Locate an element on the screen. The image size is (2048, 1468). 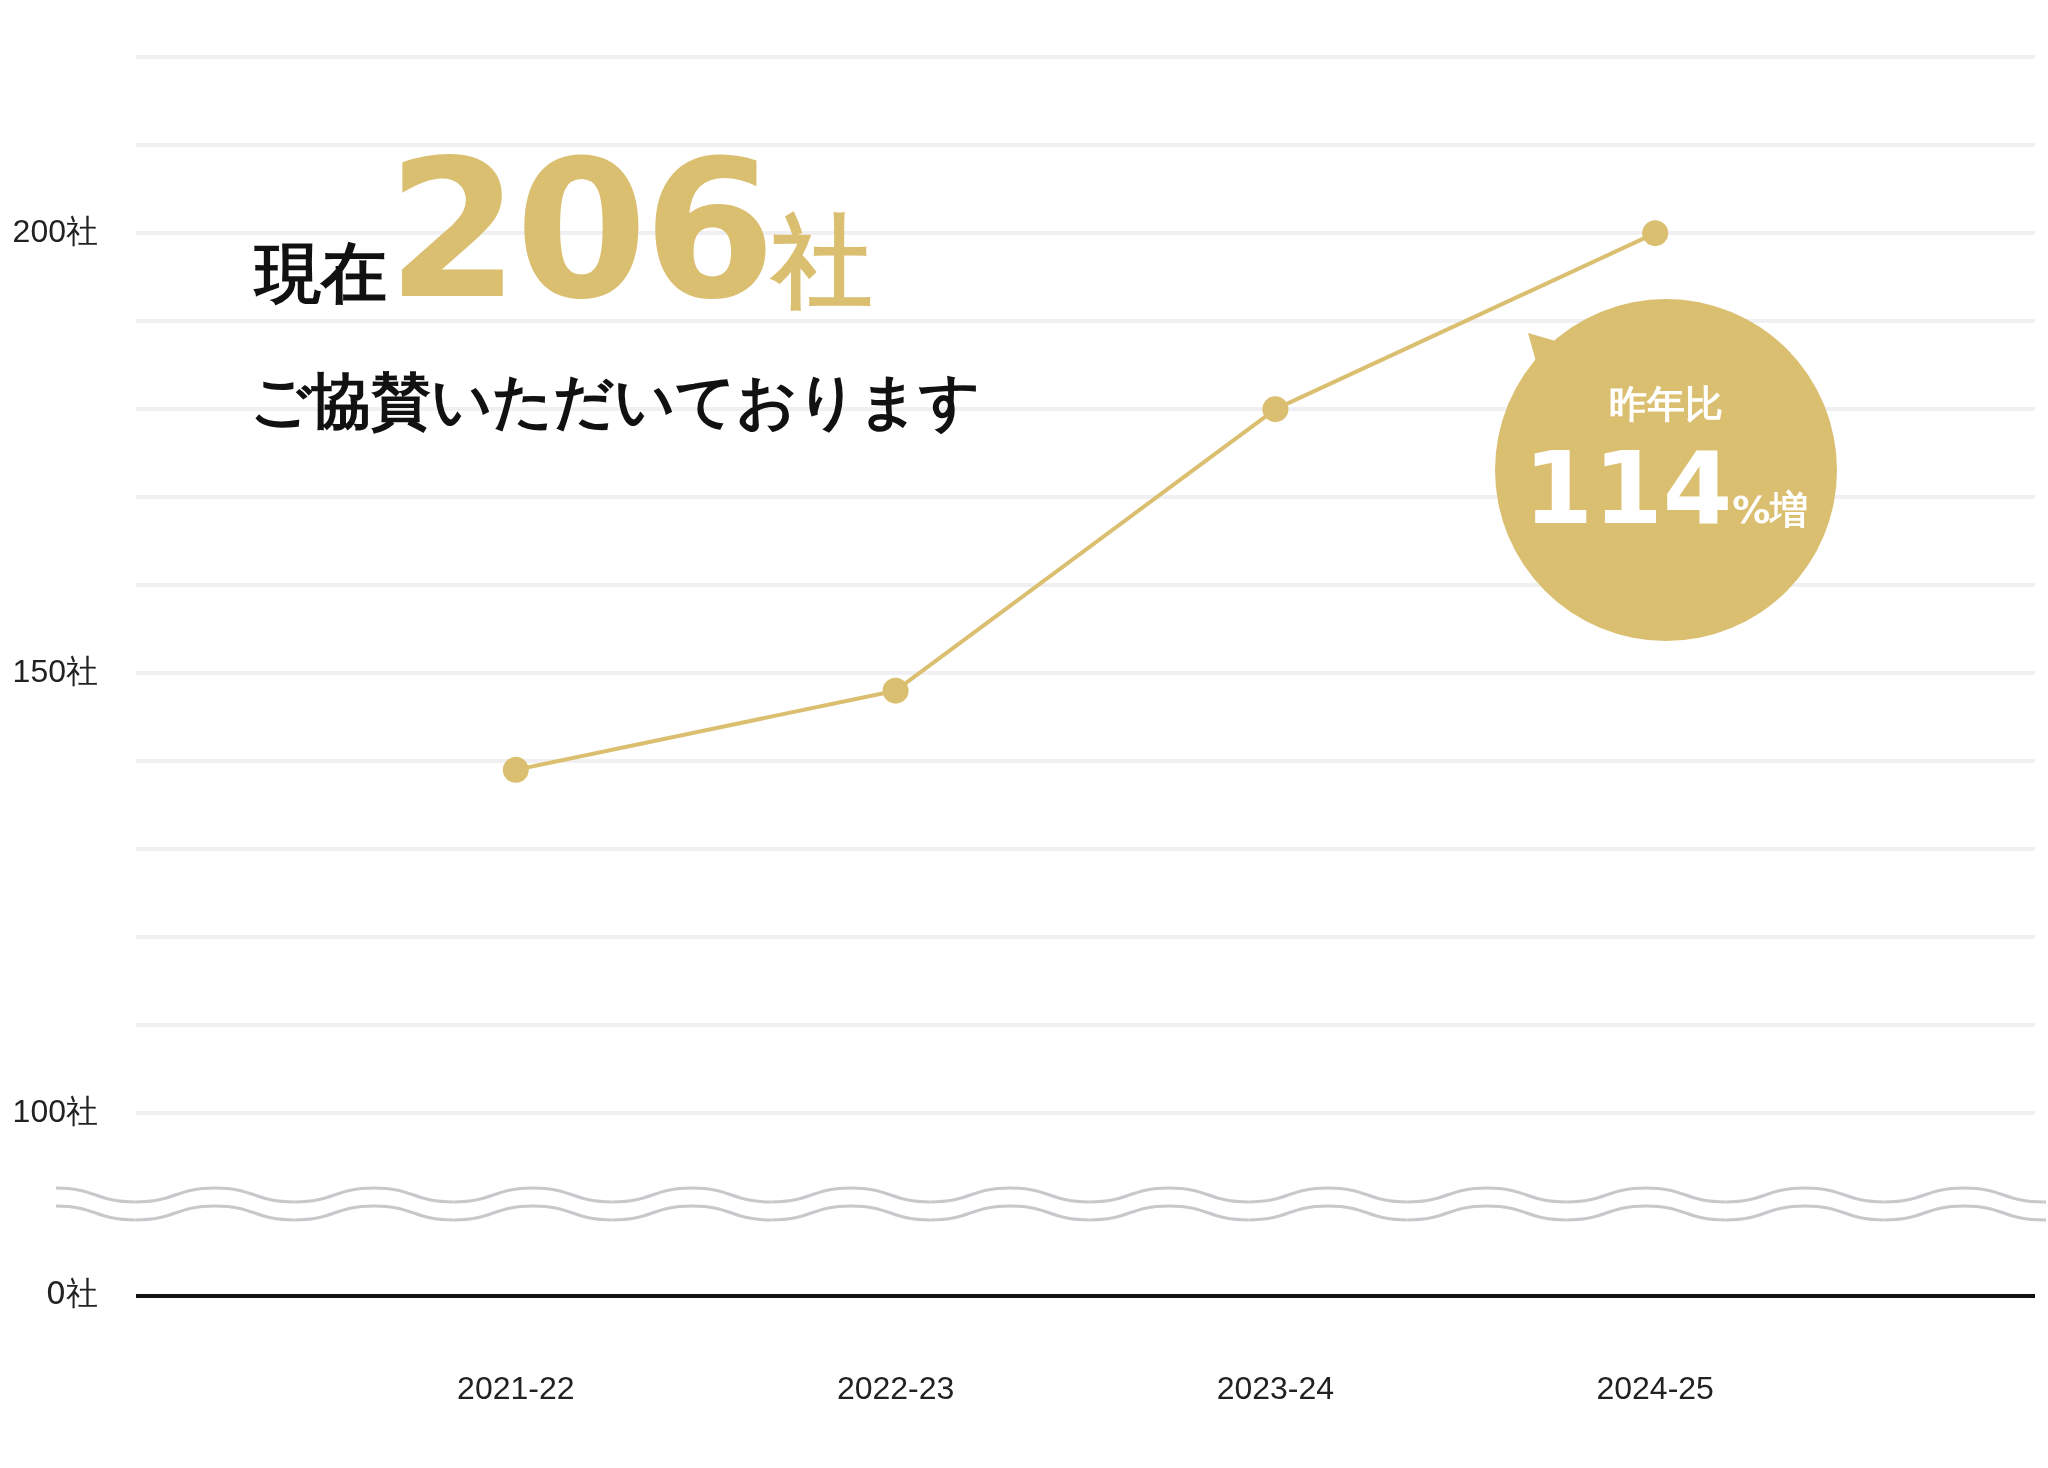
text: 0社 is located at coordinates (71, 1293).